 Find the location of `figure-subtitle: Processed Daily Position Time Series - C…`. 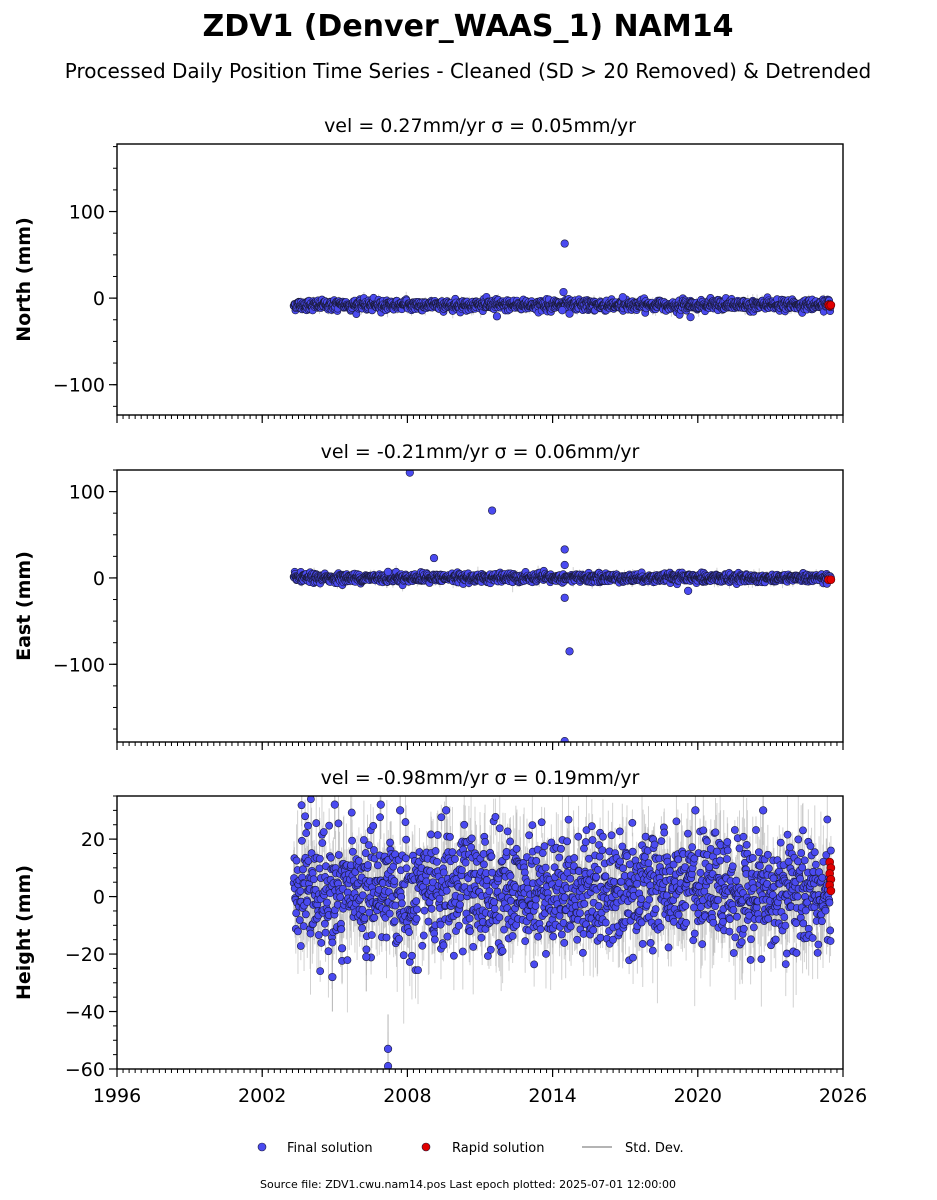

figure-subtitle: Processed Daily Position Time Series - C… is located at coordinates (468, 71).